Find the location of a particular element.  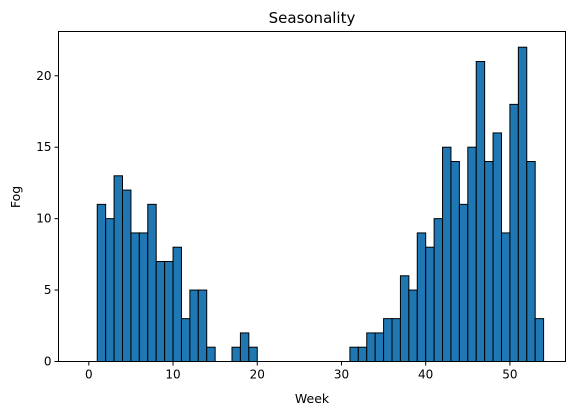

x-tick-label: 30 is located at coordinates (341, 375).